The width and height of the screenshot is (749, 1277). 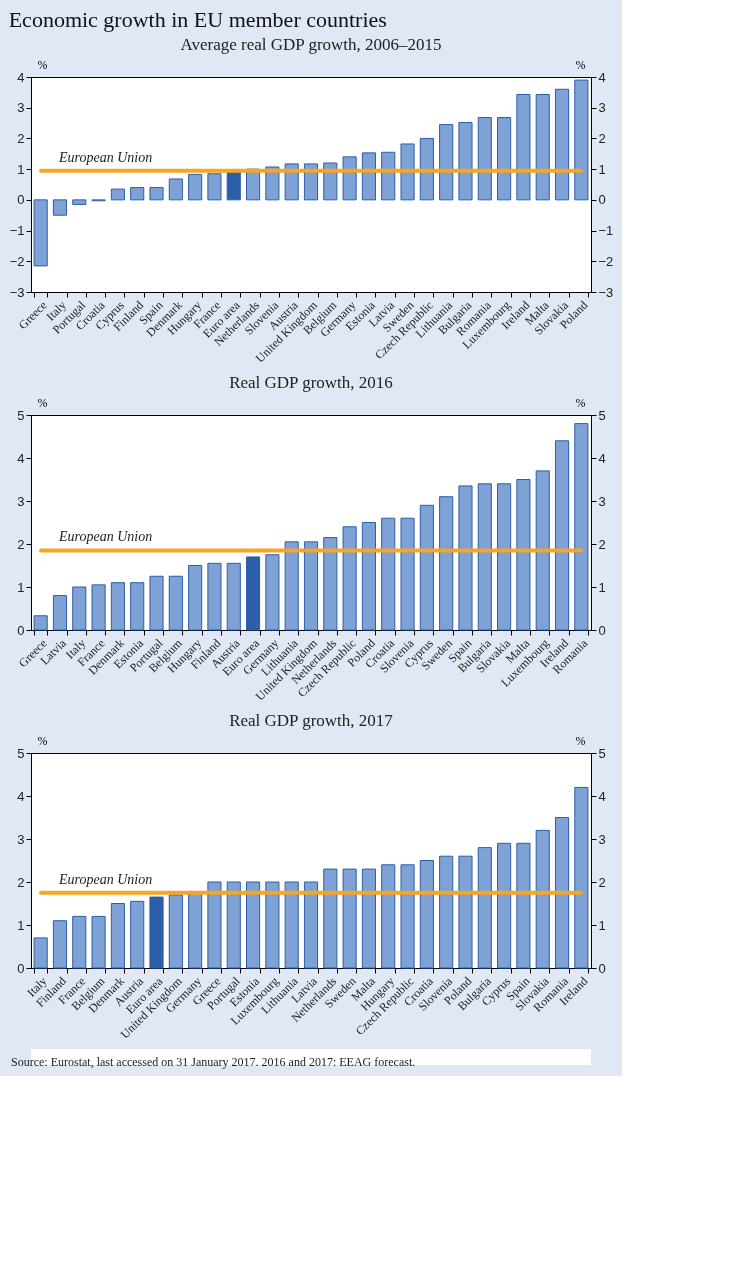 I want to click on source-note: Source: Eurostat, last accessed on 31 January 2017. 2016 and 2017: EEAG forecast., so click(x=213, y=1062).